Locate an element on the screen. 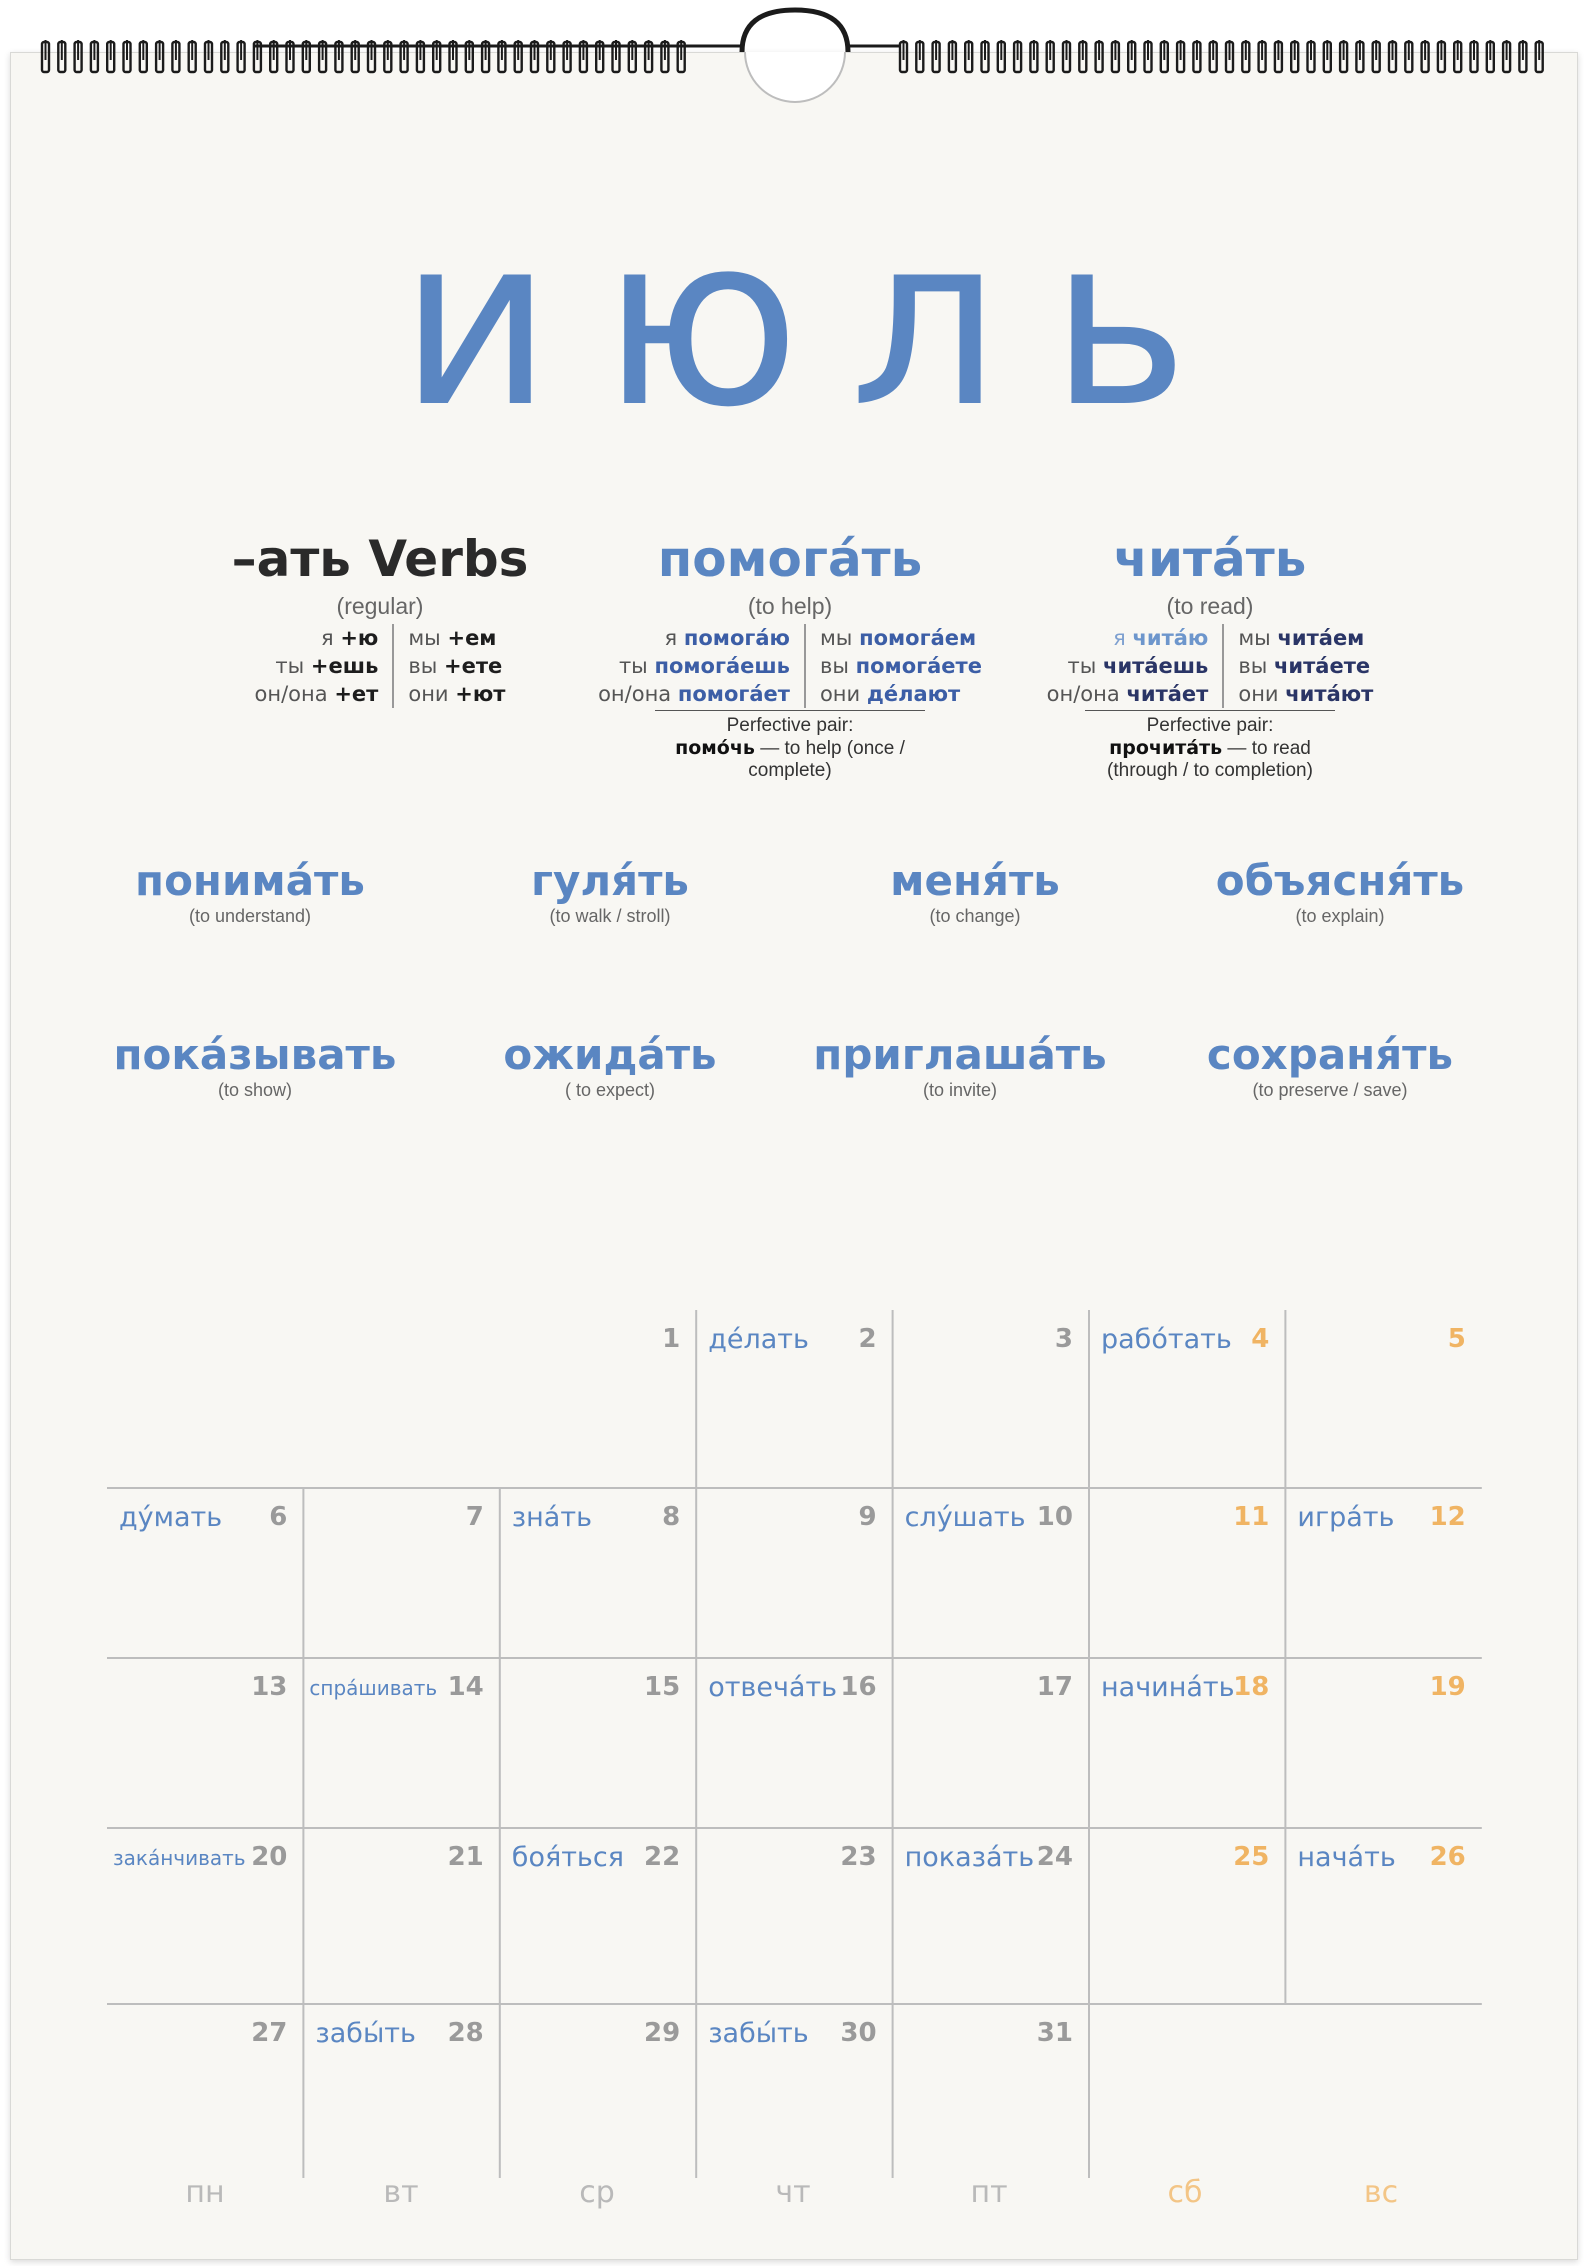 The width and height of the screenshot is (1588, 2266). day-number: 30 is located at coordinates (858, 2033).